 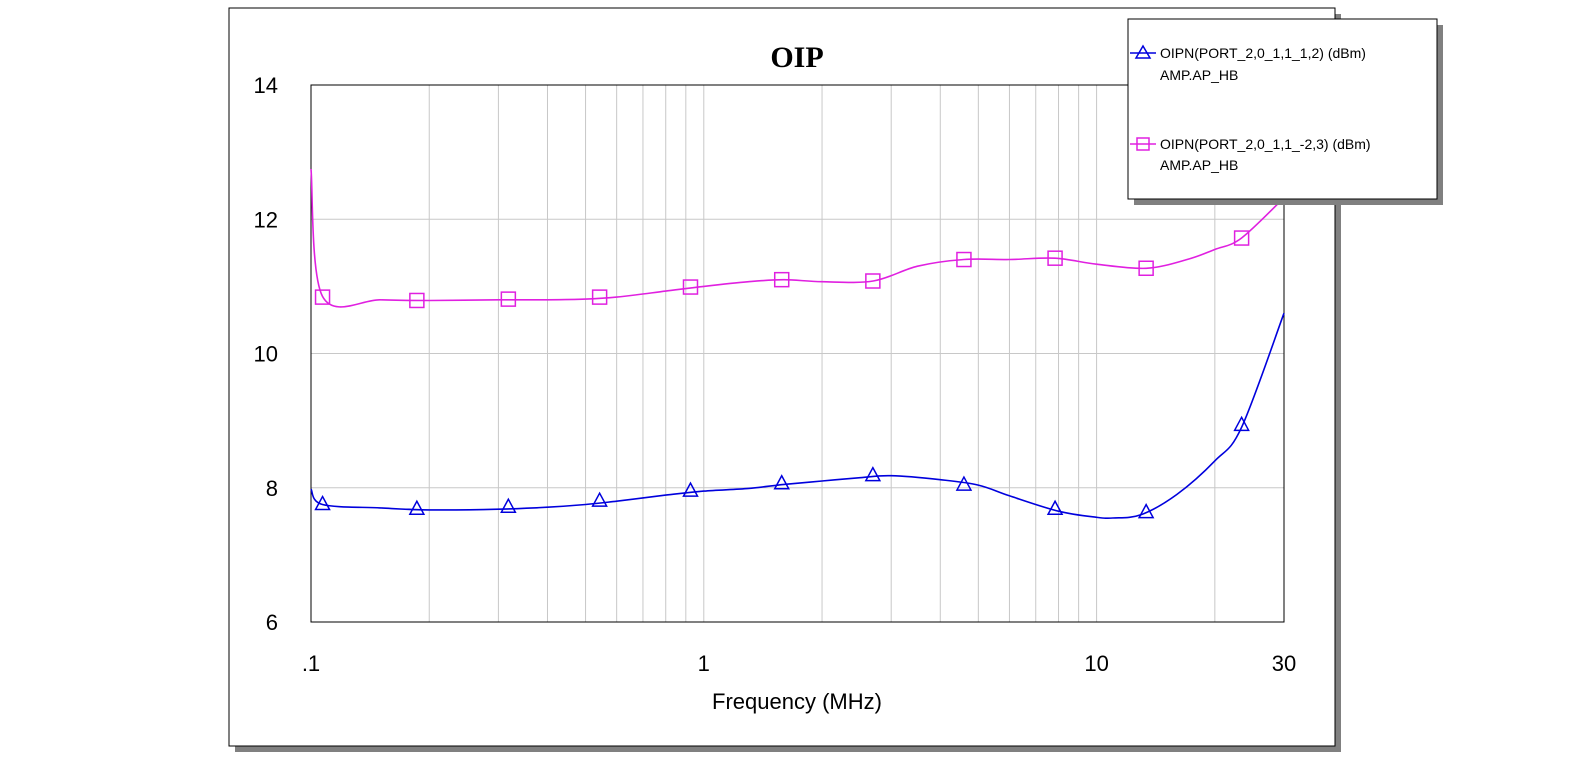 What do you see at coordinates (266, 219) in the screenshot?
I see `y-tick-label: 12` at bounding box center [266, 219].